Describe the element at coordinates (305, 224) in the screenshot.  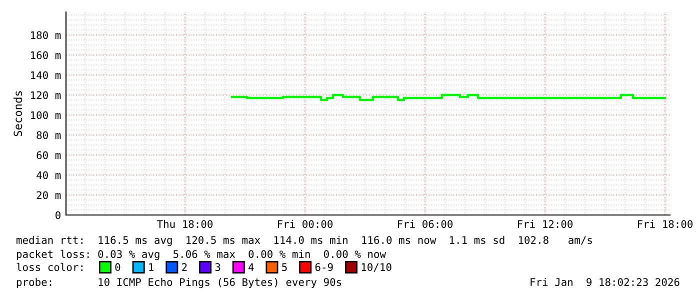
I see `x-tick-label: Fri 00:00` at that location.